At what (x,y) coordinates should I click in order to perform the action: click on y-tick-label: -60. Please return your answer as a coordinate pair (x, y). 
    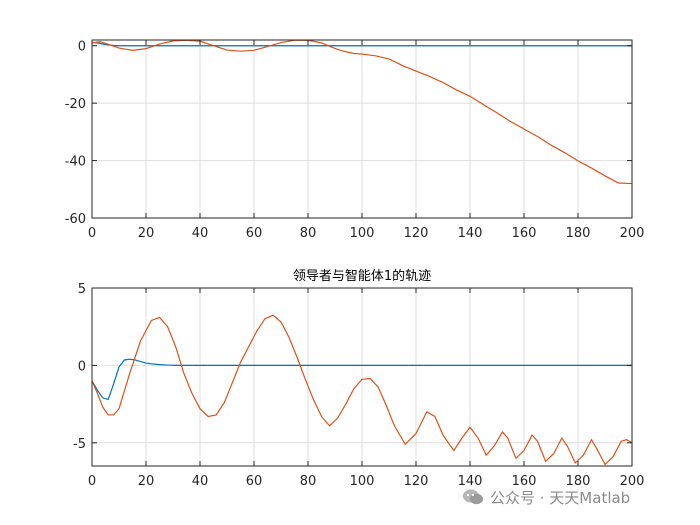
    Looking at the image, I should click on (75, 219).